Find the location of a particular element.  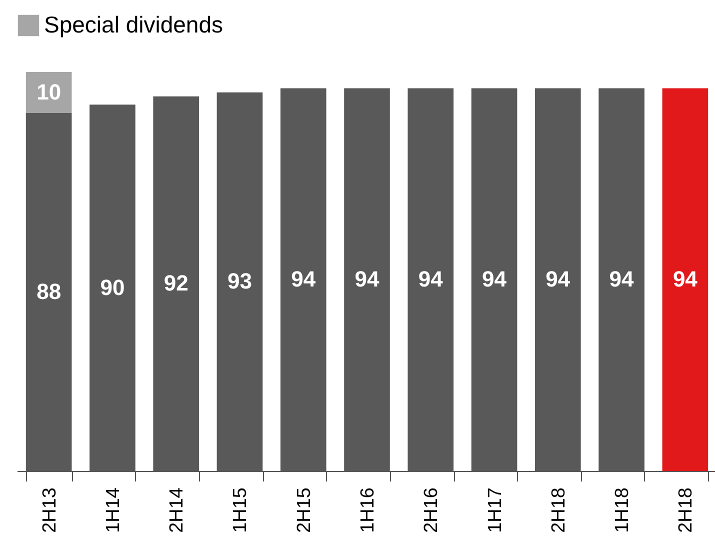

data-label: 10 is located at coordinates (49, 91).